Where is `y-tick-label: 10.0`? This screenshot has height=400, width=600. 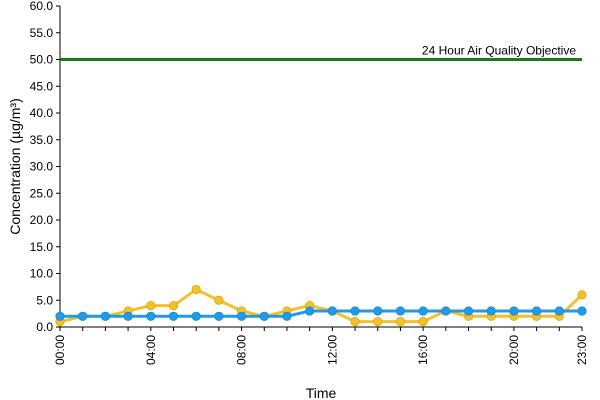
y-tick-label: 10.0 is located at coordinates (42, 274).